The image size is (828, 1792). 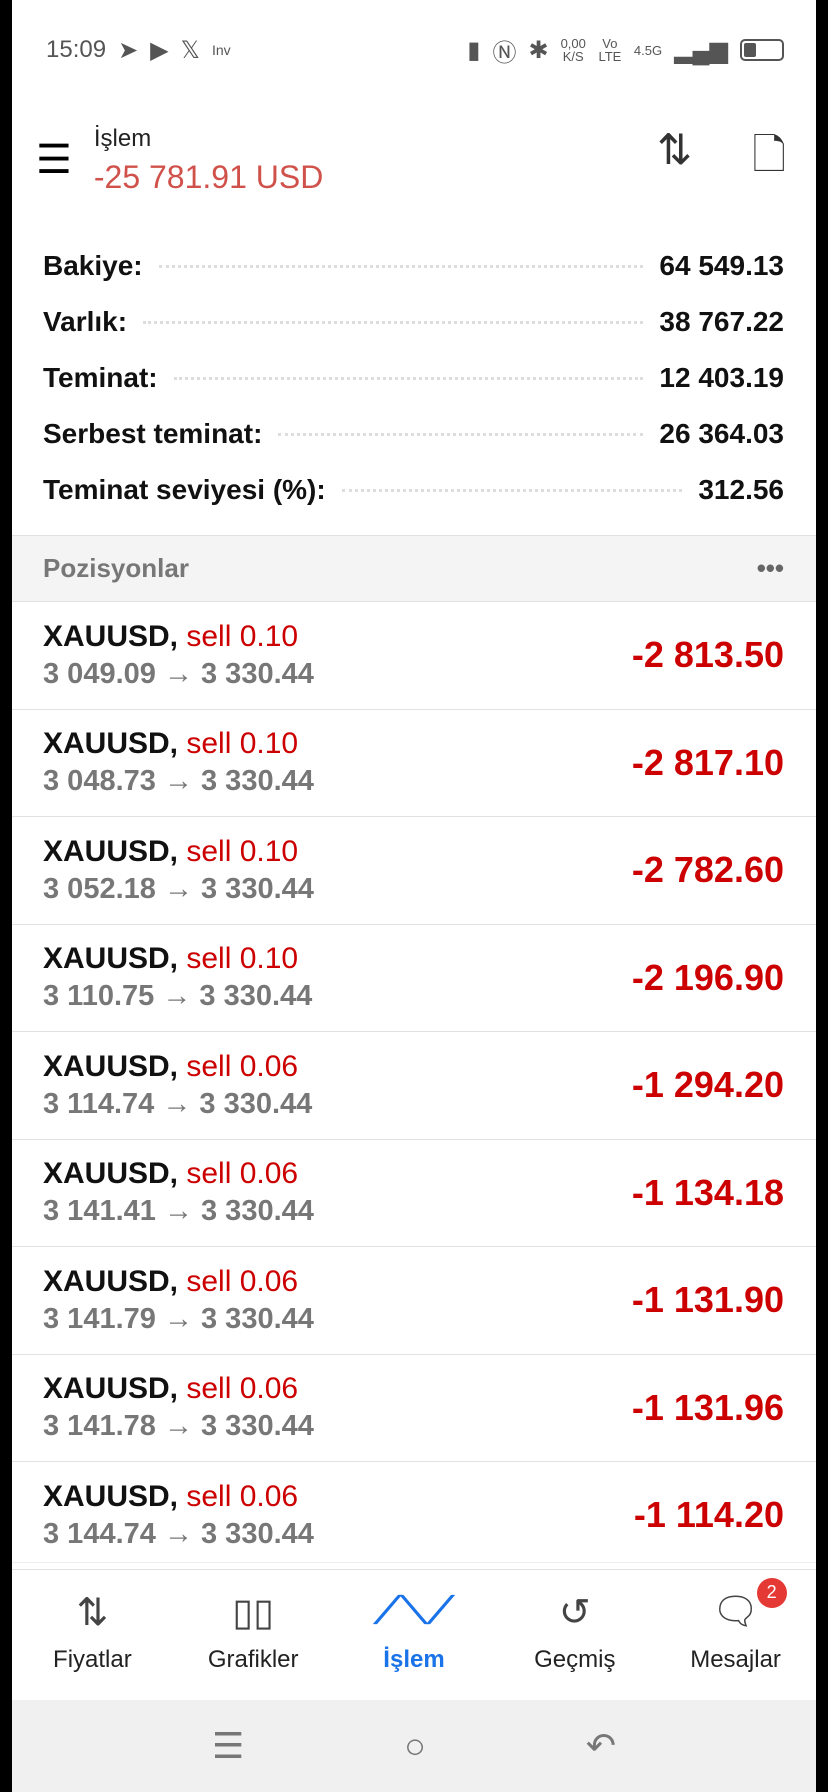 I want to click on position-prices: 3 049.09 → 3 330.44, so click(x=178, y=673).